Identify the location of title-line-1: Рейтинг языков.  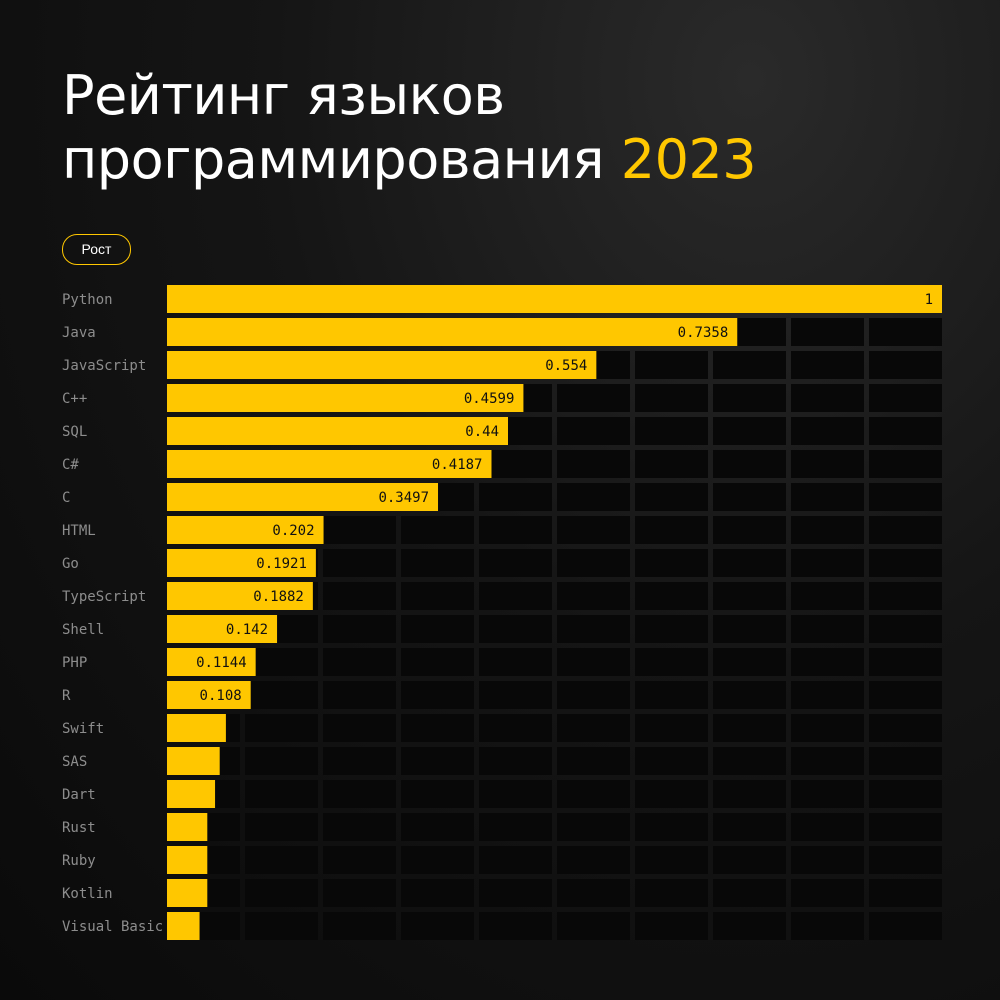
(283, 95).